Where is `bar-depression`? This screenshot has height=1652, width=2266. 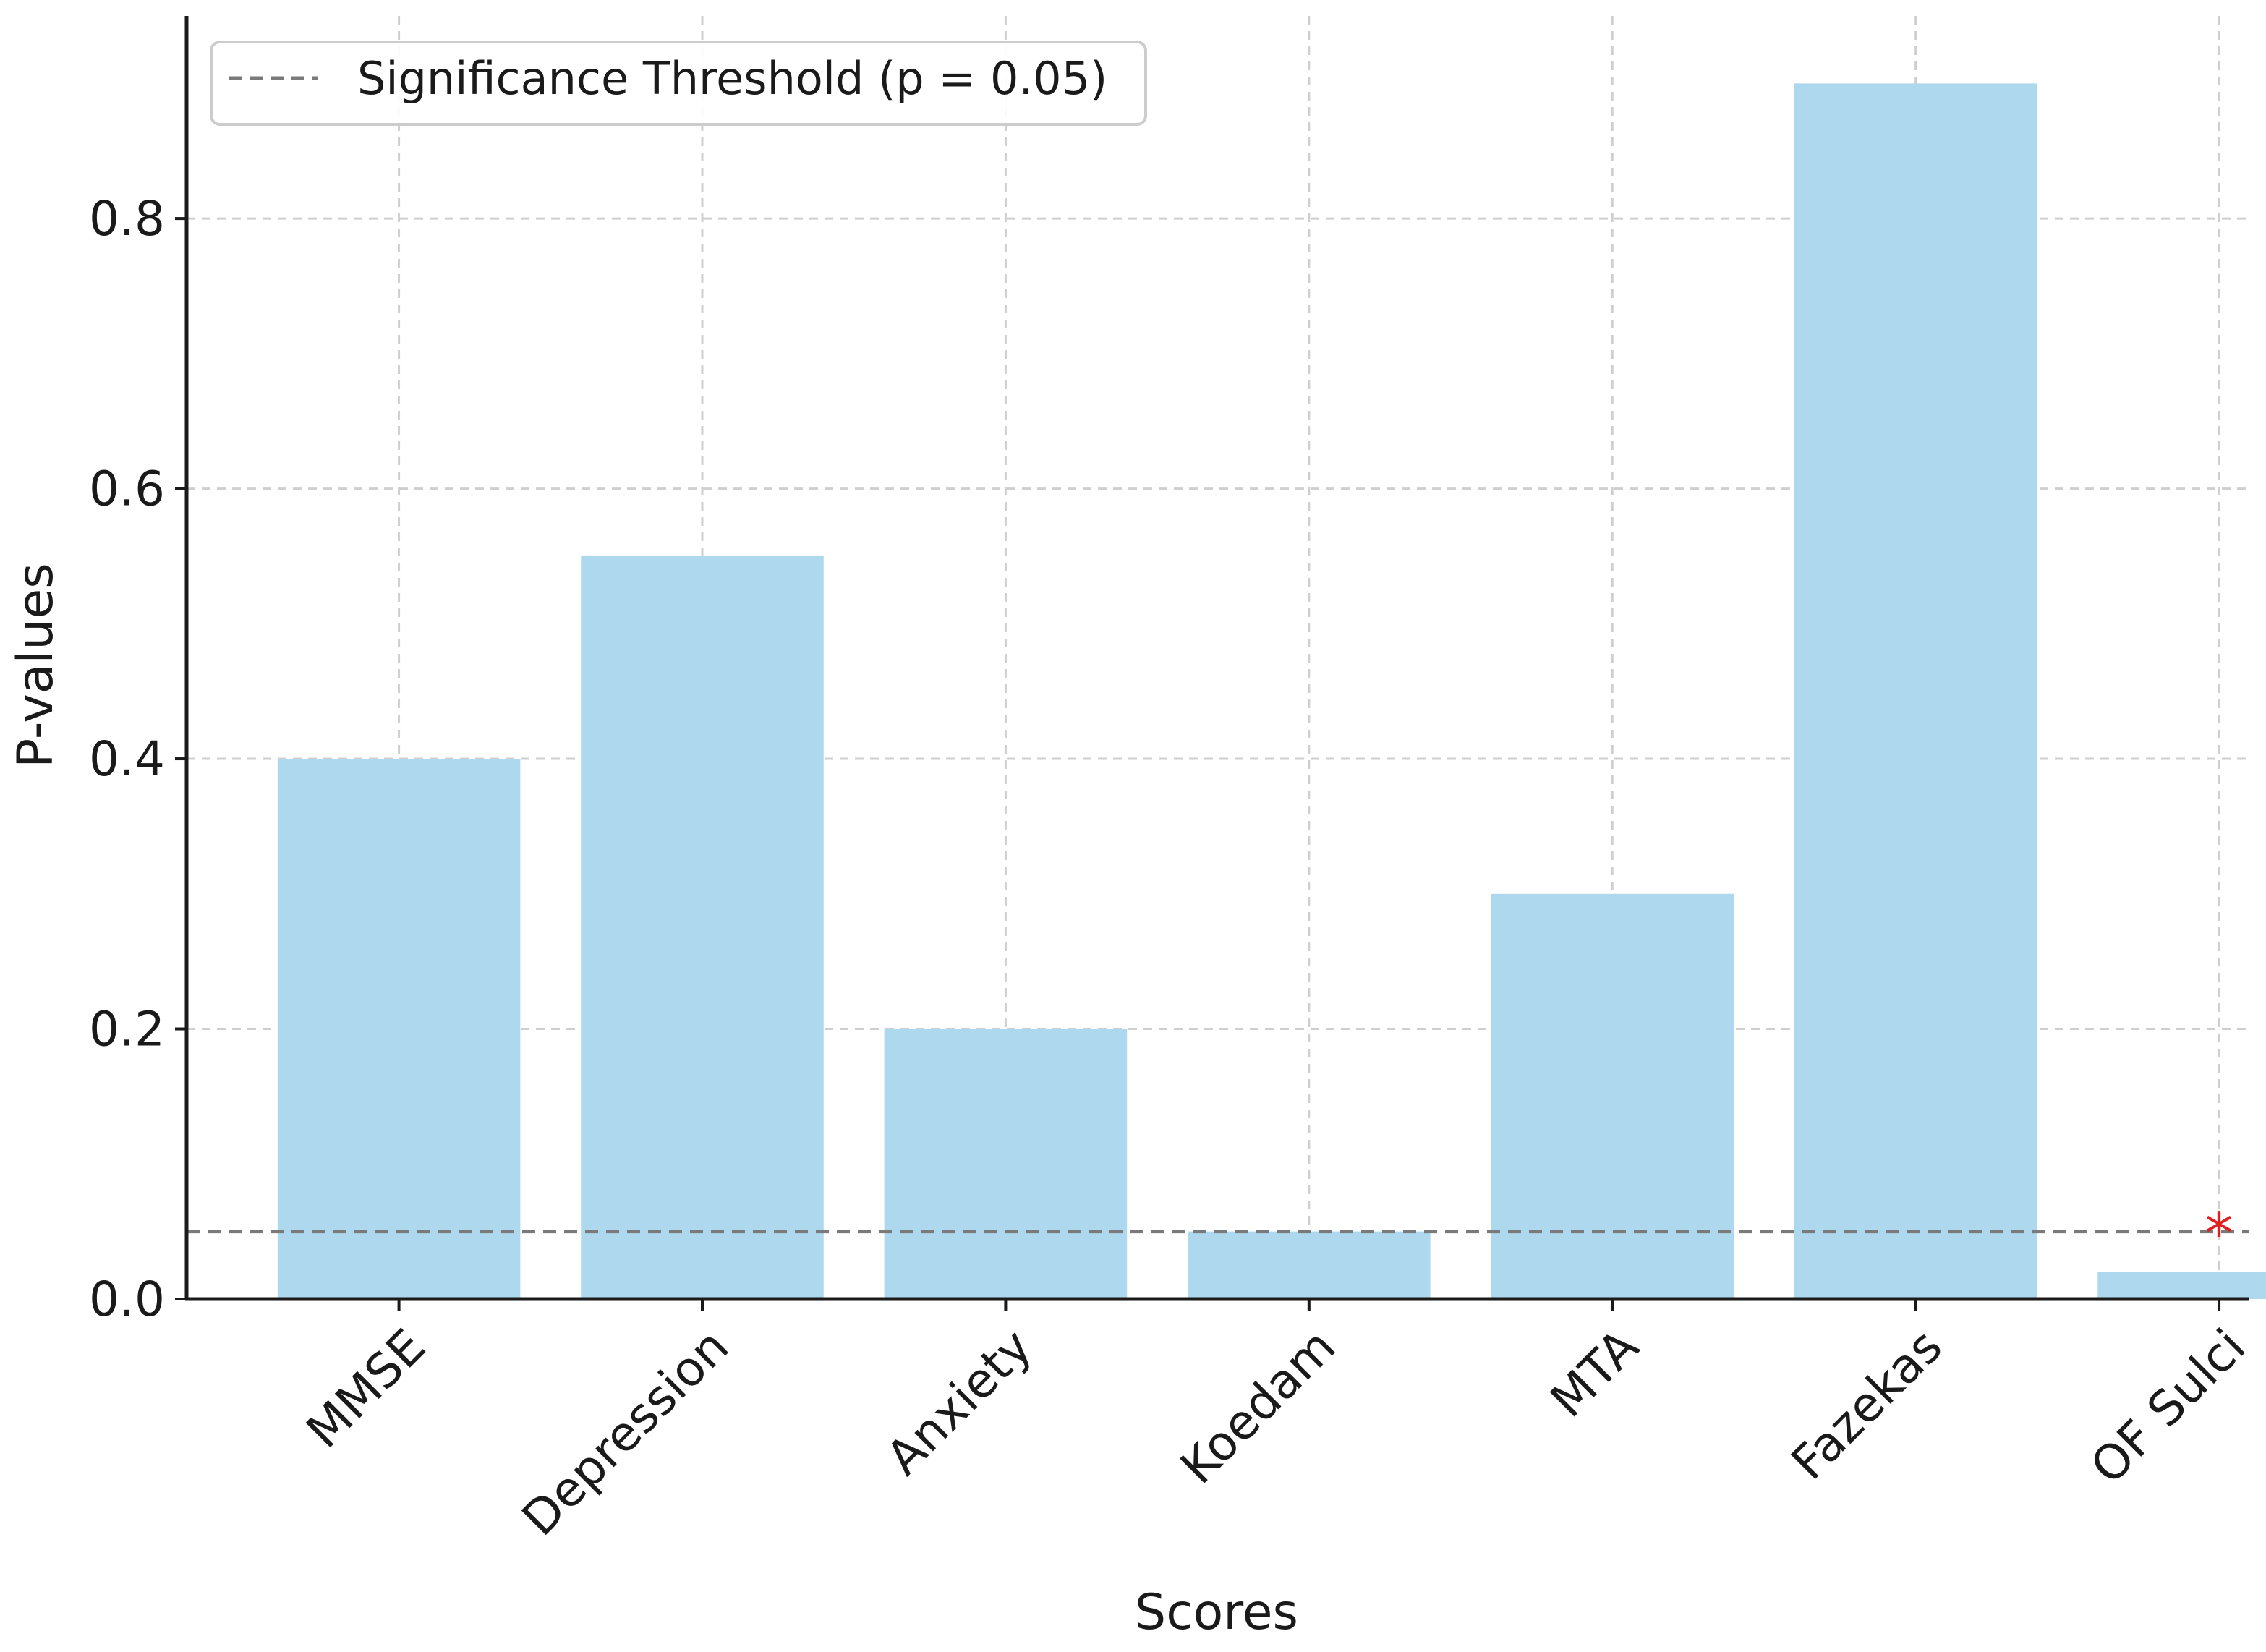 bar-depression is located at coordinates (702, 927).